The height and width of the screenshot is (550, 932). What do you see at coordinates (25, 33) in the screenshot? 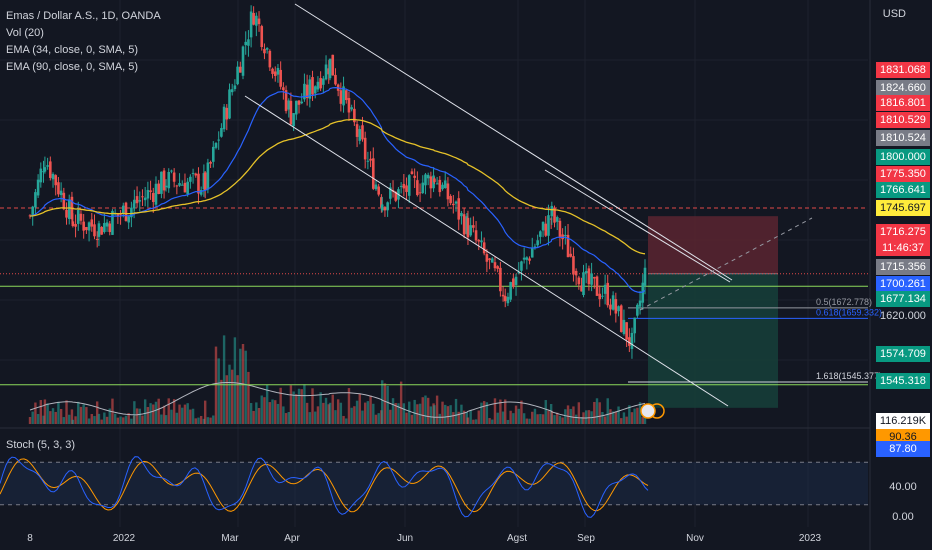
I see `volume-indicator-label: Vol (20)` at bounding box center [25, 33].